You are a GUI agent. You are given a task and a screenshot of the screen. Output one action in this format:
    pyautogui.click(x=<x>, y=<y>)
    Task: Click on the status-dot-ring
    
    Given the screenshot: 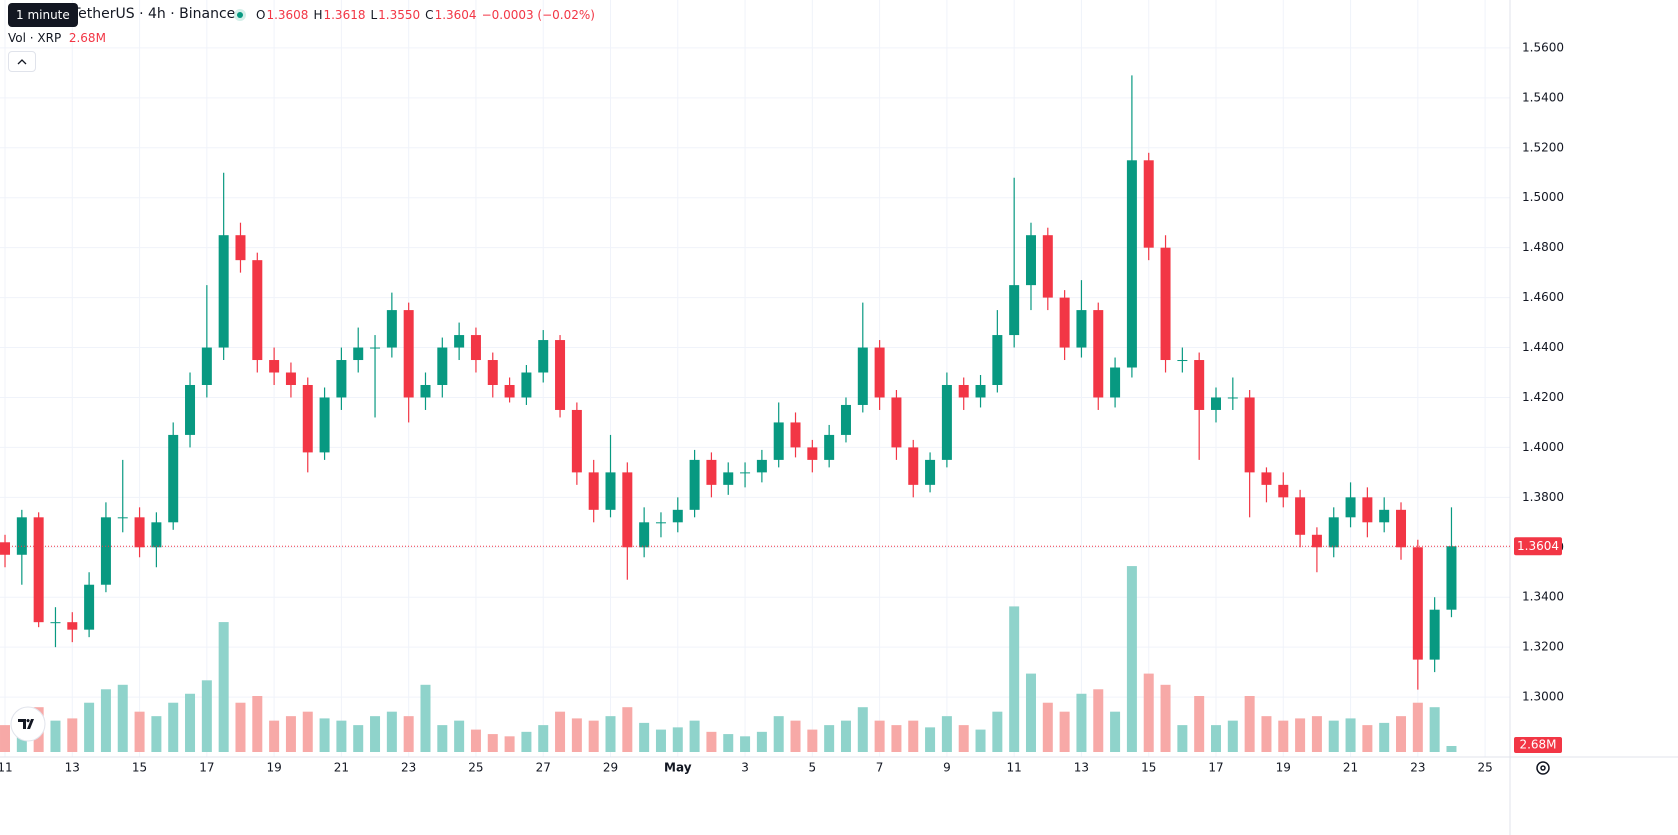 What is the action you would take?
    pyautogui.click(x=240, y=15)
    